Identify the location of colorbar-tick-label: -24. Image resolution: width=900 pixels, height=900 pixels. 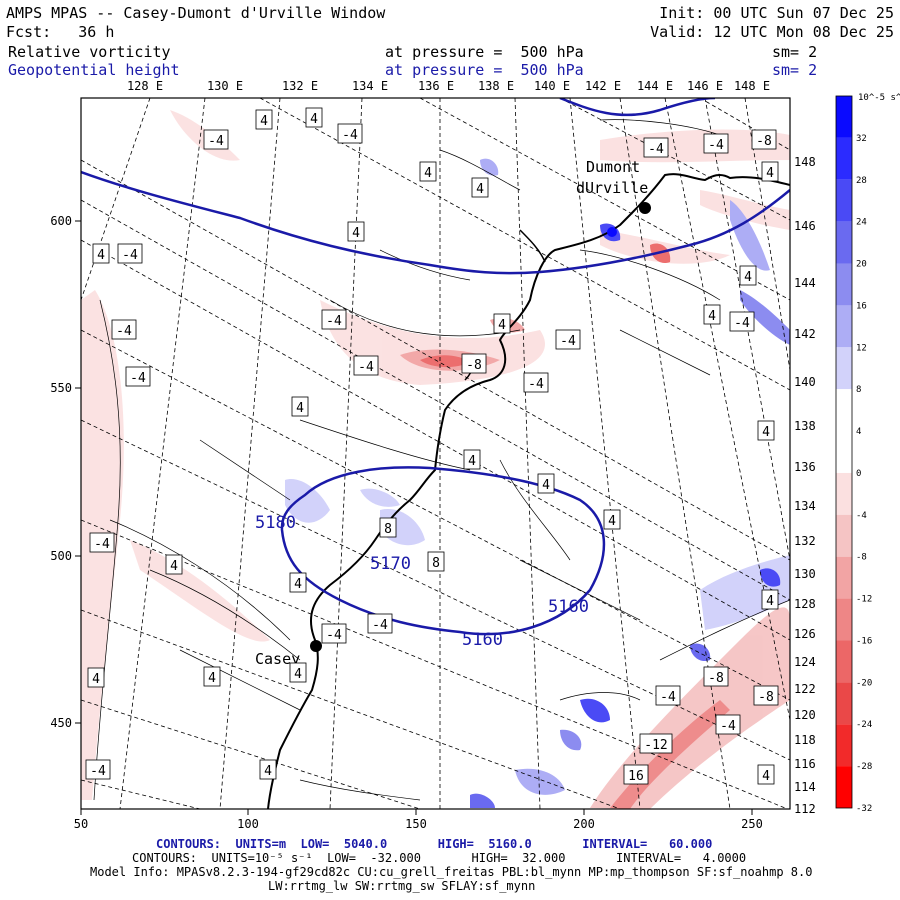
(864, 725).